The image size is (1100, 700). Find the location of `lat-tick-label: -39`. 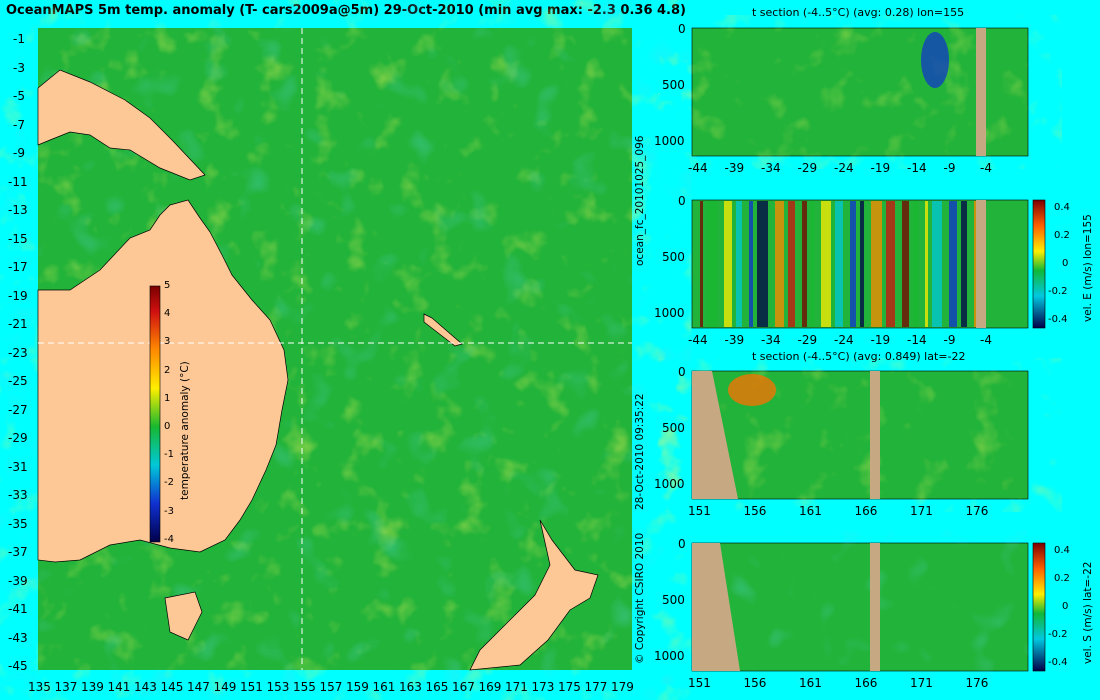

lat-tick-label: -39 is located at coordinates (18, 580).